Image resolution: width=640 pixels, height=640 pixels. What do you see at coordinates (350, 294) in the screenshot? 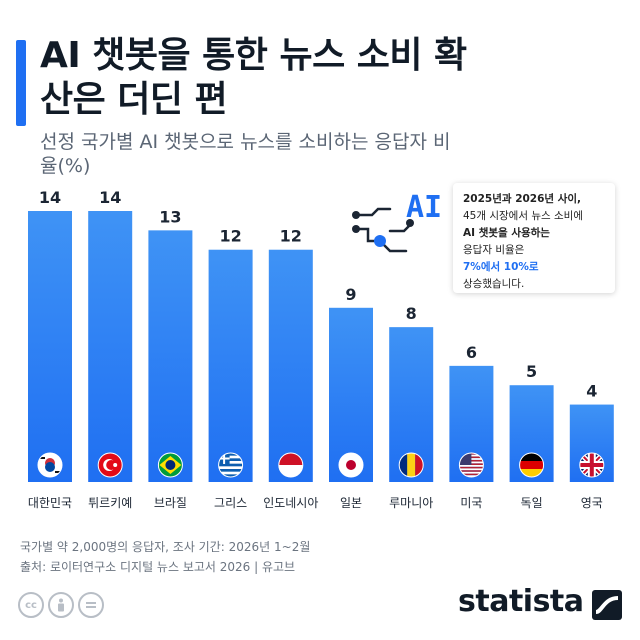
I see `data-label-5: 9` at bounding box center [350, 294].